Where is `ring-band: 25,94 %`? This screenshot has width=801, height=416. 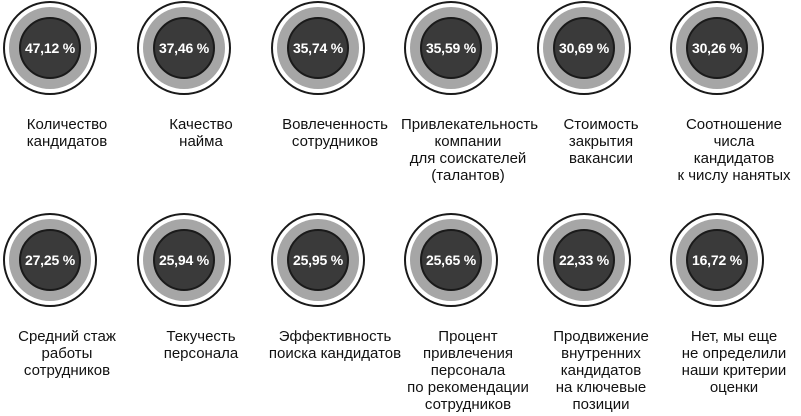 ring-band: 25,94 % is located at coordinates (184, 260).